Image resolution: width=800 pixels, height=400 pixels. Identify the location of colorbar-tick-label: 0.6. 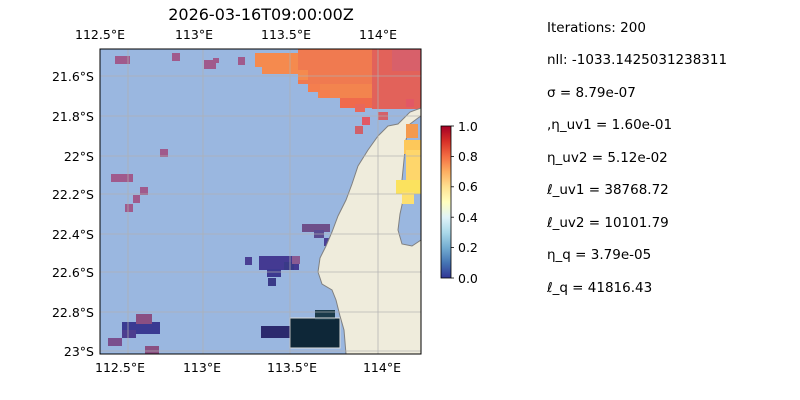
(468, 186).